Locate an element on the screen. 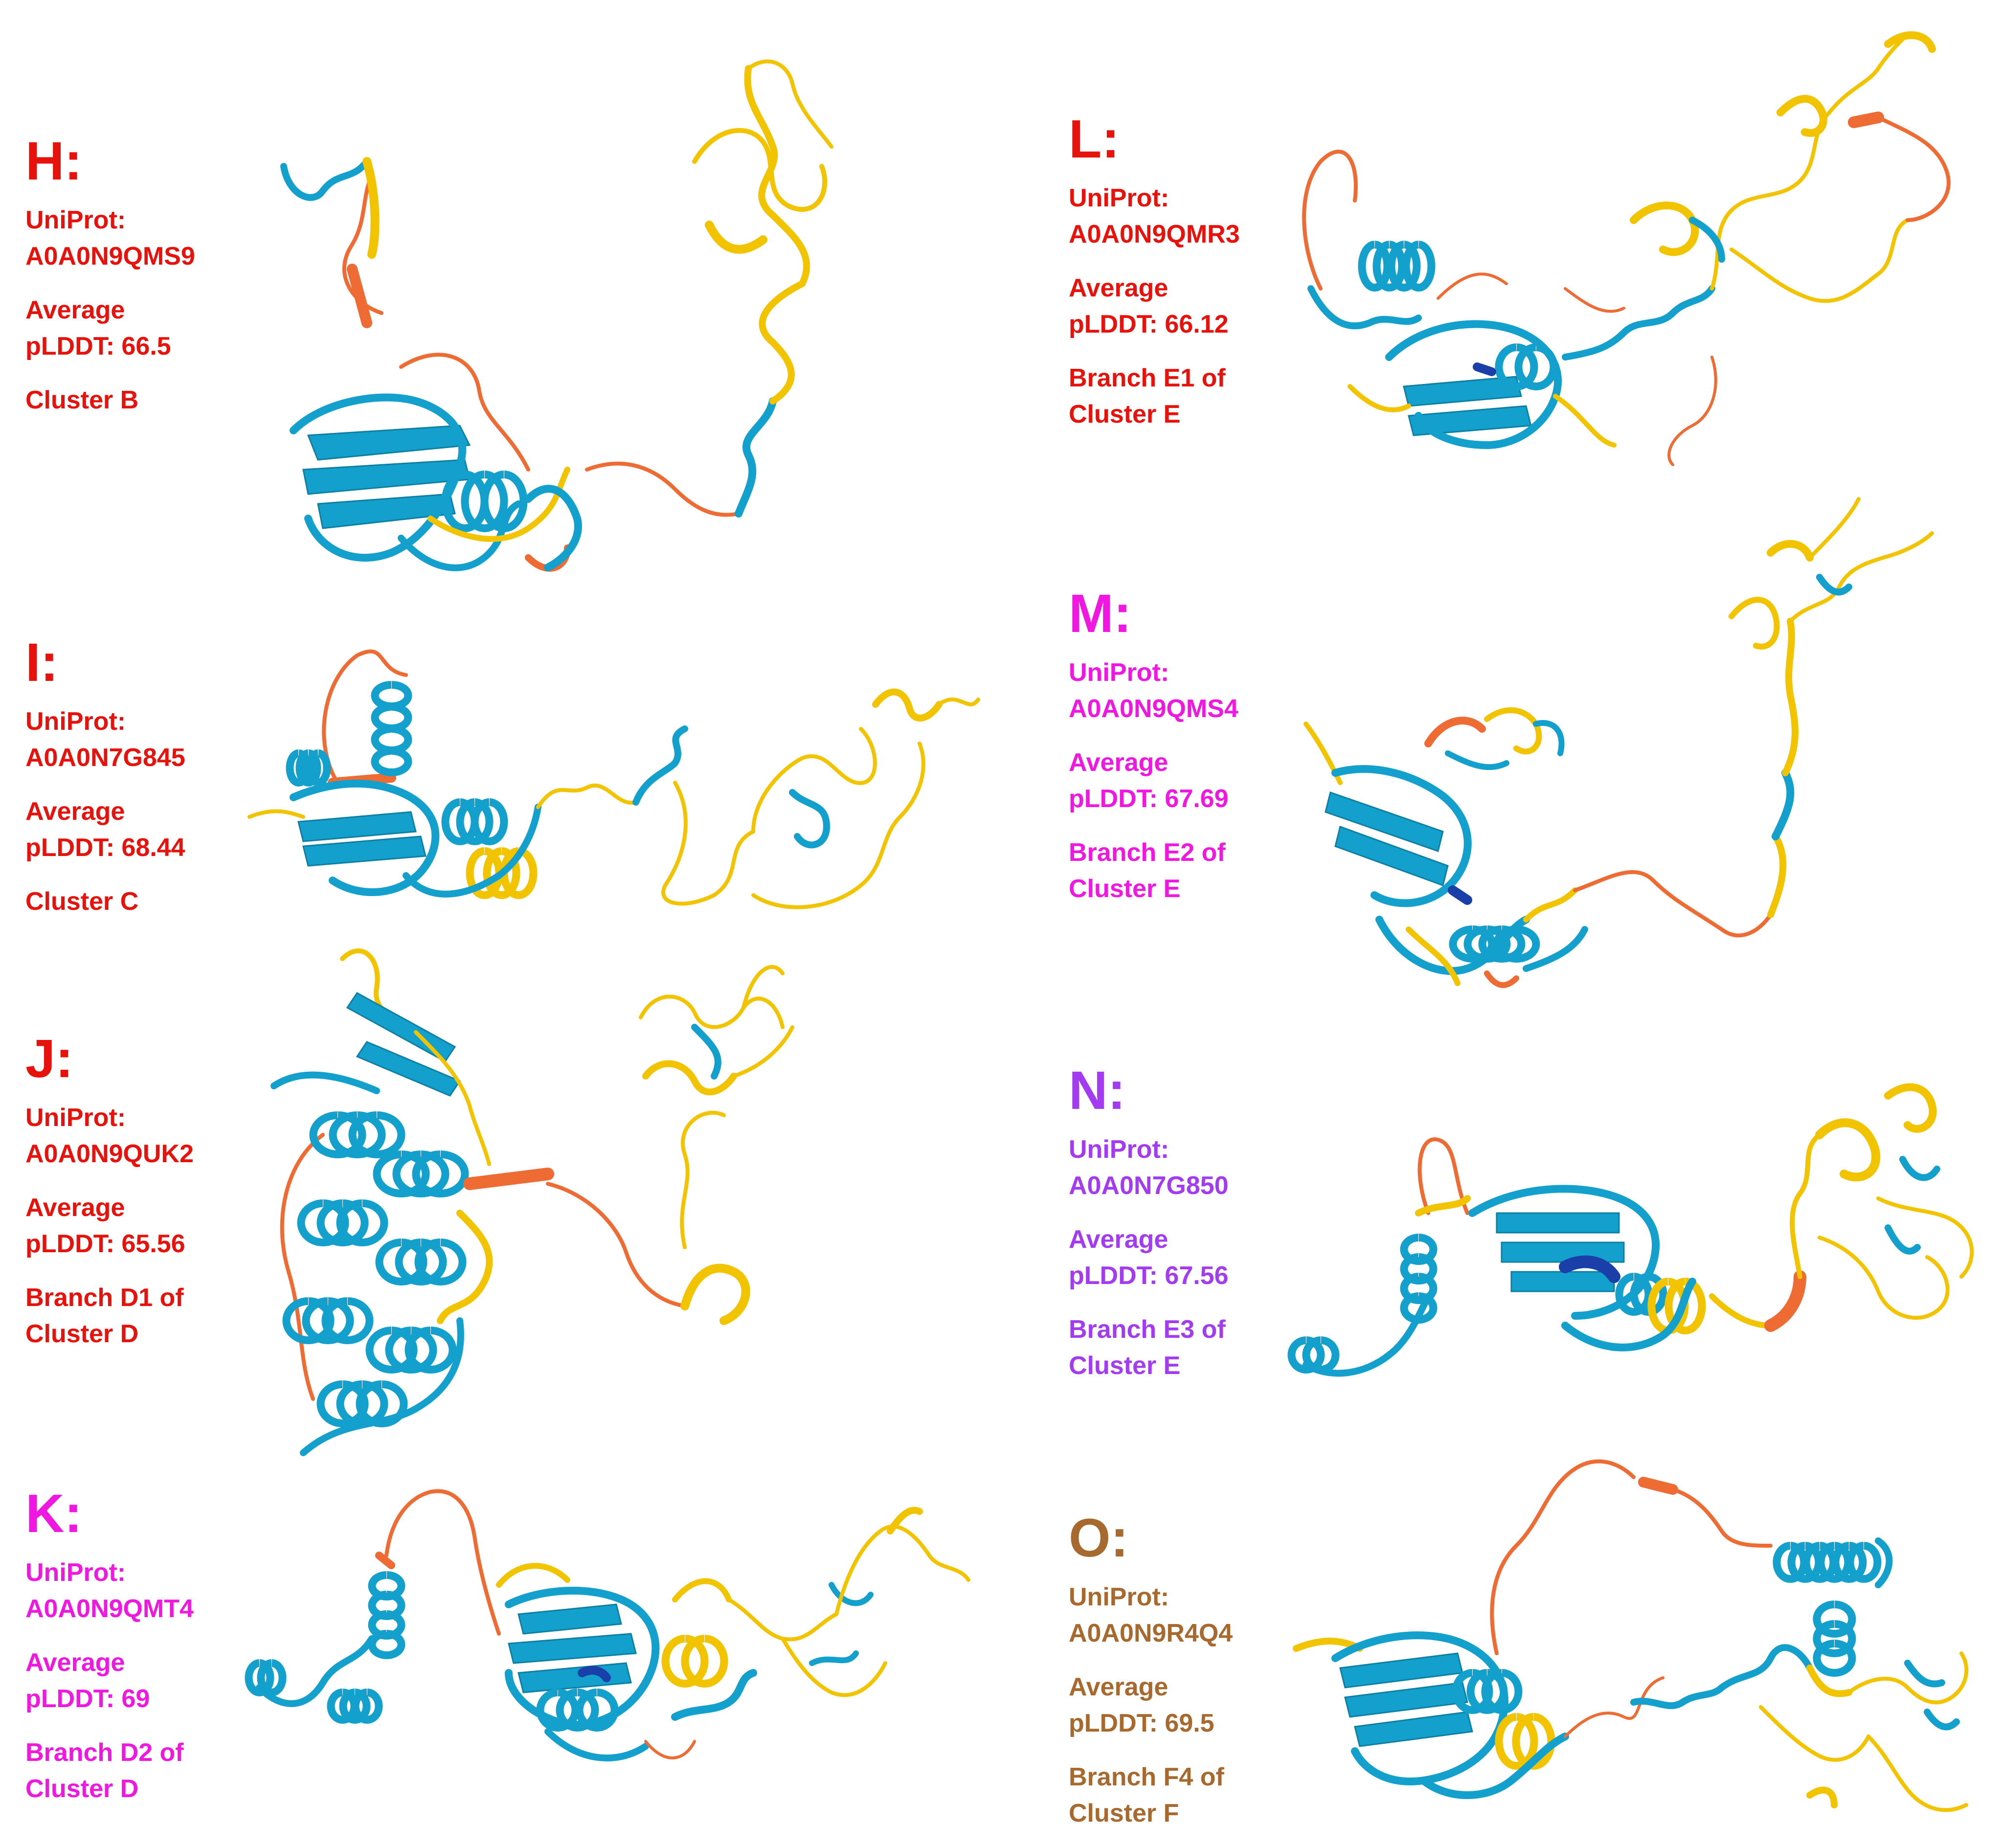 This screenshot has width=1999, height=1848. panel-J-cluster-1: Branch D1 of is located at coordinates (104, 1298).